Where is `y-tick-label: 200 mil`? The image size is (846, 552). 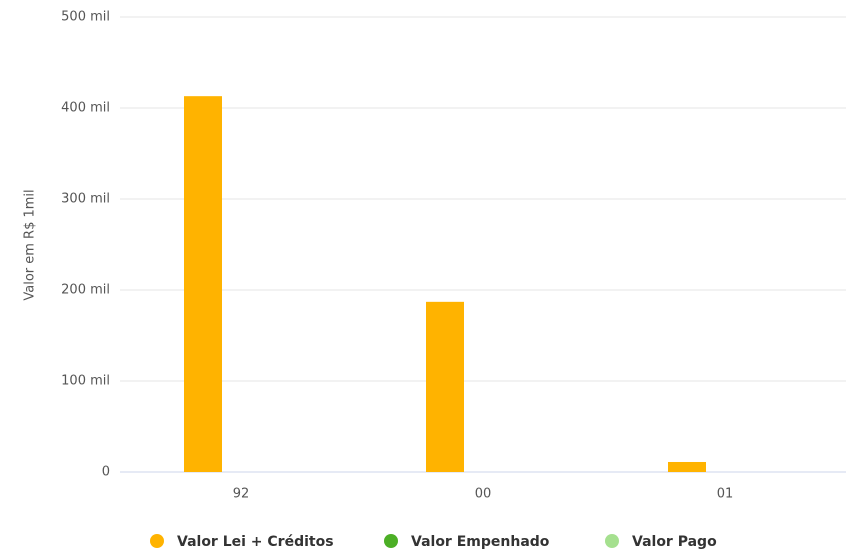
y-tick-label: 200 mil is located at coordinates (85, 290).